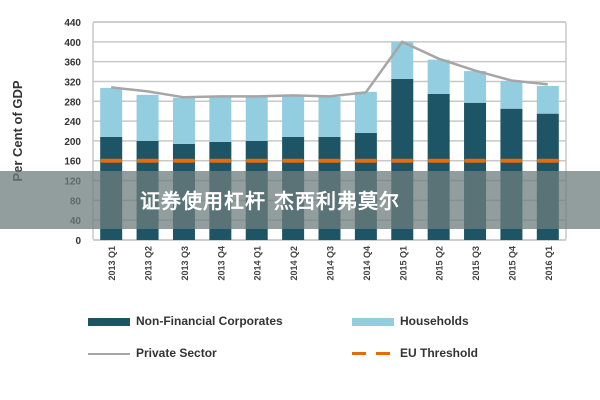 The height and width of the screenshot is (400, 600). What do you see at coordinates (72, 102) in the screenshot?
I see `y-tick-label: 280` at bounding box center [72, 102].